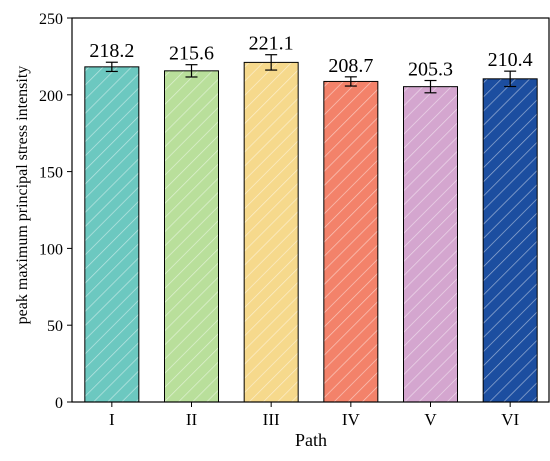 Image resolution: width=550 pixels, height=461 pixels. I want to click on y-axis-label: peak maximum principal stress intensity, so click(22, 195).